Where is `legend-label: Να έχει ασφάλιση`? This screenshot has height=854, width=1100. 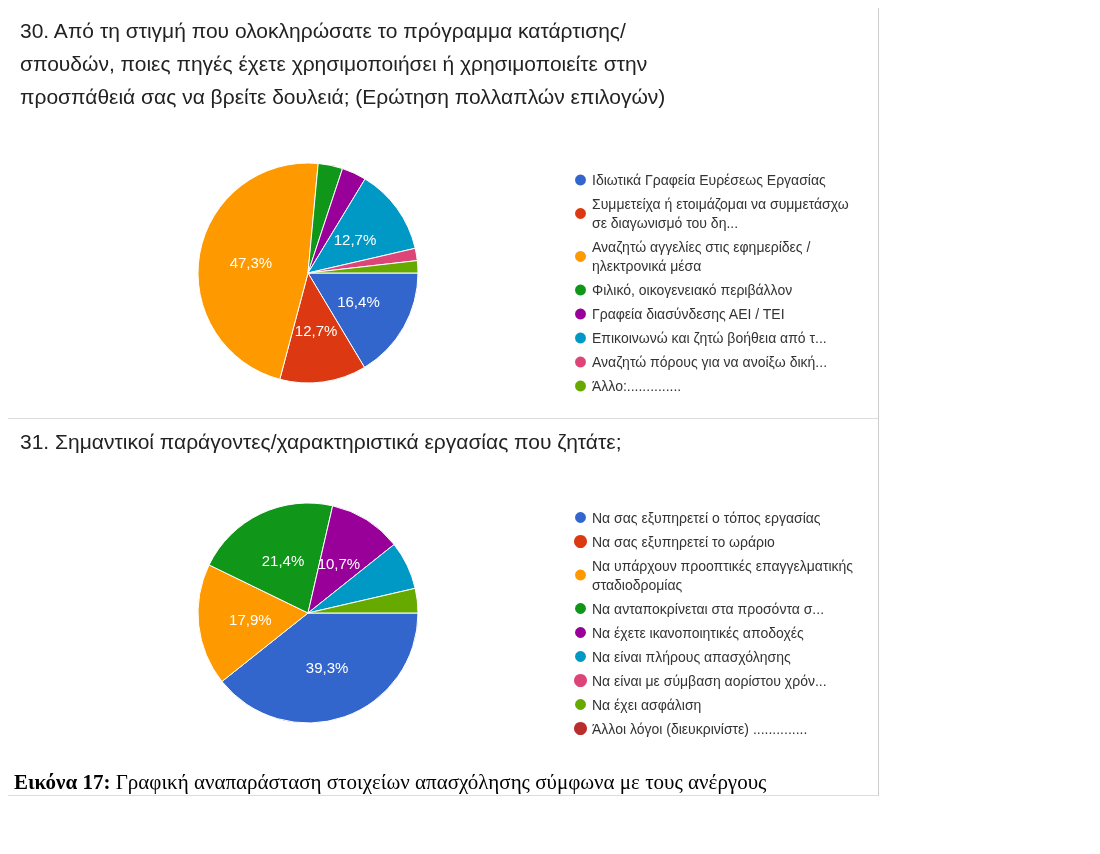
legend-label: Να έχει ασφάλιση is located at coordinates (647, 704).